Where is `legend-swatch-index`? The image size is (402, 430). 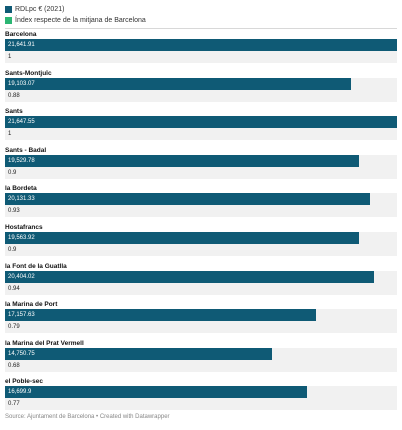
legend-swatch-index is located at coordinates (8, 20).